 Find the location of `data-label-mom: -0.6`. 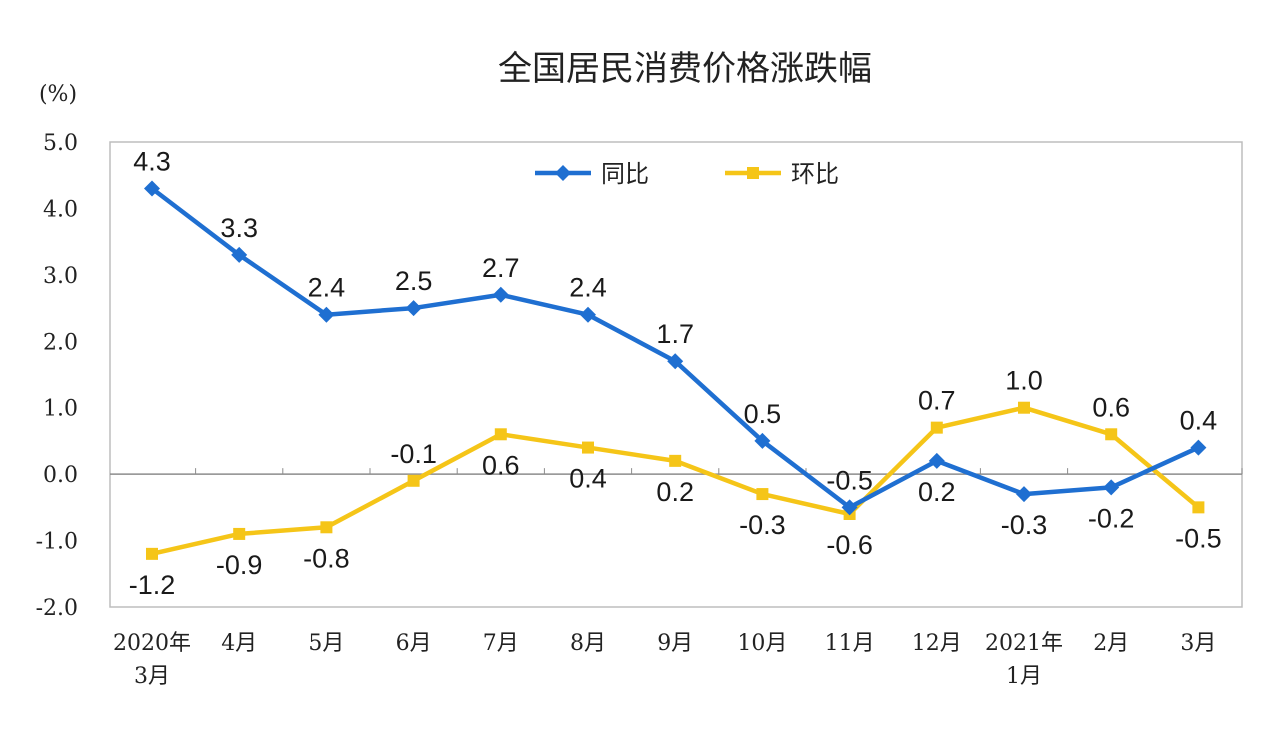

data-label-mom: -0.6 is located at coordinates (849, 545).